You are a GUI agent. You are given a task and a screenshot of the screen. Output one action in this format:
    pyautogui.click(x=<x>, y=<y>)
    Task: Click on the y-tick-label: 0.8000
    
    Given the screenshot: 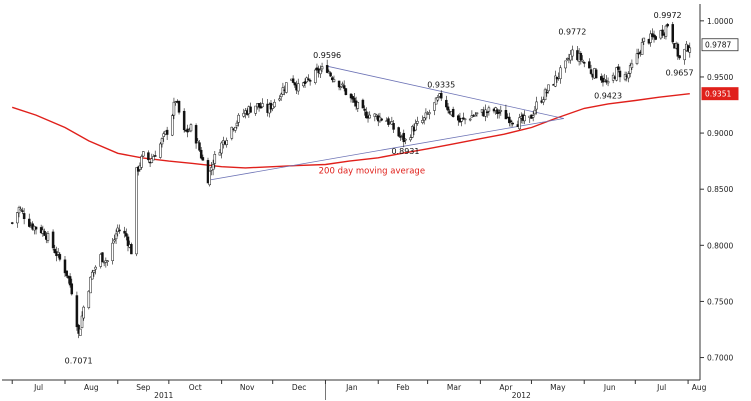 What is the action you would take?
    pyautogui.click(x=720, y=245)
    